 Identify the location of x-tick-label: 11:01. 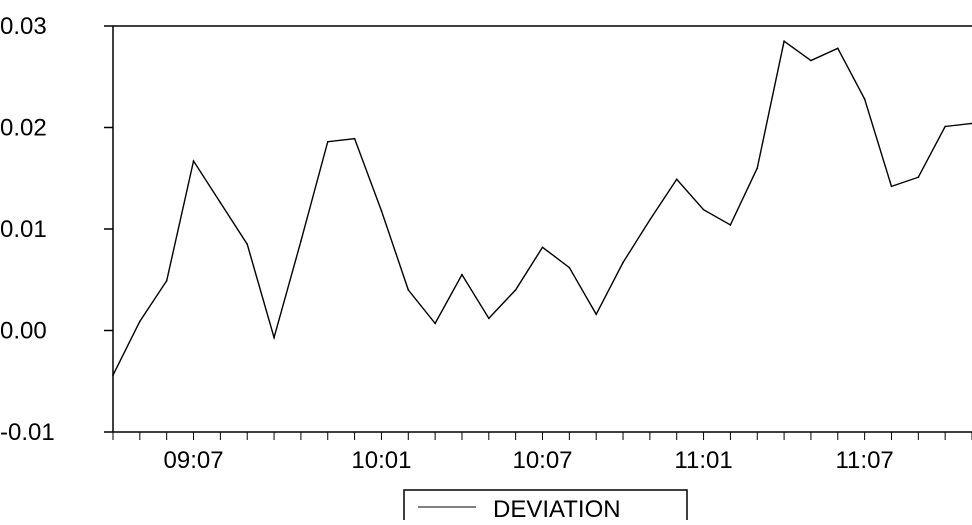
(703, 460).